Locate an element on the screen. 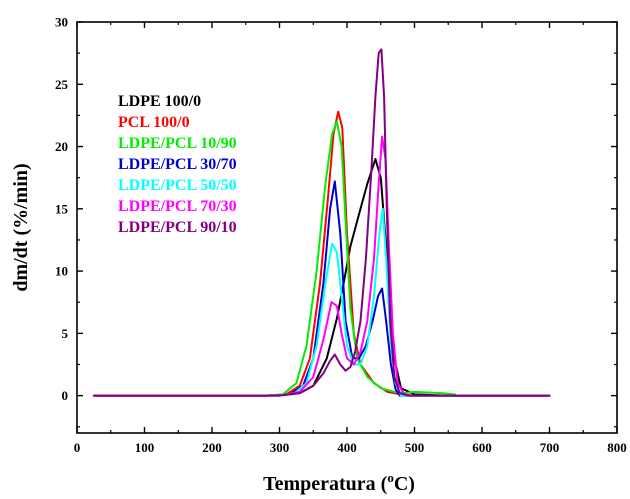  x-axis-label-end: C) is located at coordinates (404, 484).